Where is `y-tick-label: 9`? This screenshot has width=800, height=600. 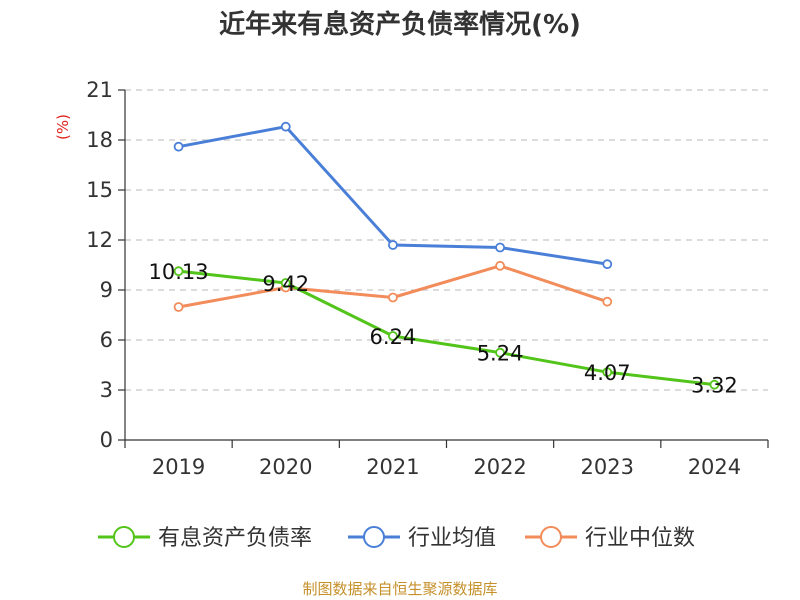 y-tick-label: 9 is located at coordinates (106, 290).